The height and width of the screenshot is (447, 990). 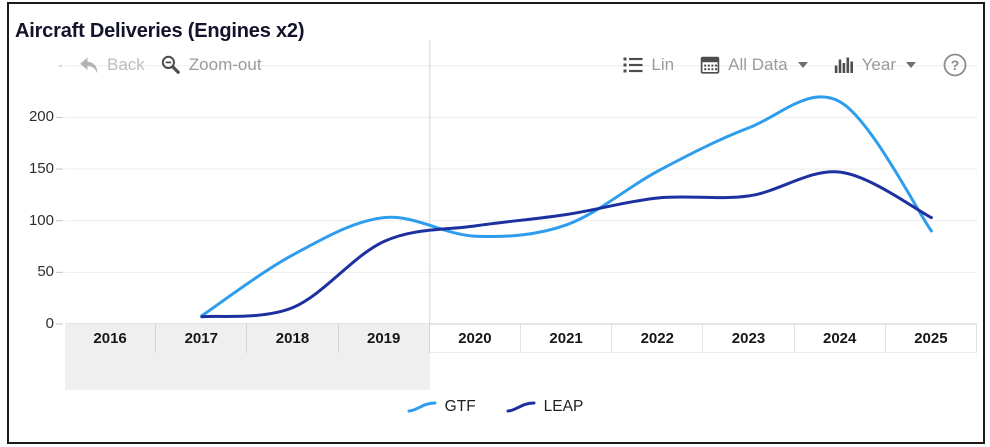 I want to click on zoom-out-button: Zoom-out, so click(x=211, y=65).